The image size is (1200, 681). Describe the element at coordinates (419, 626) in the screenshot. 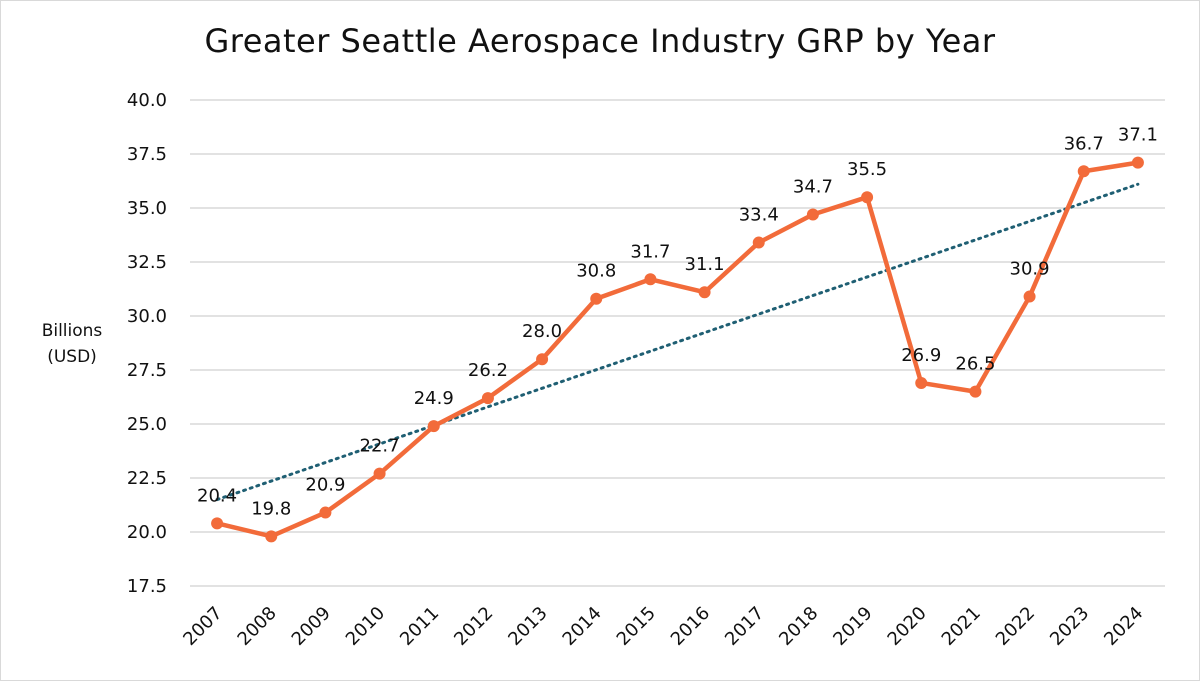

I see `x-tick-label: 2011` at that location.